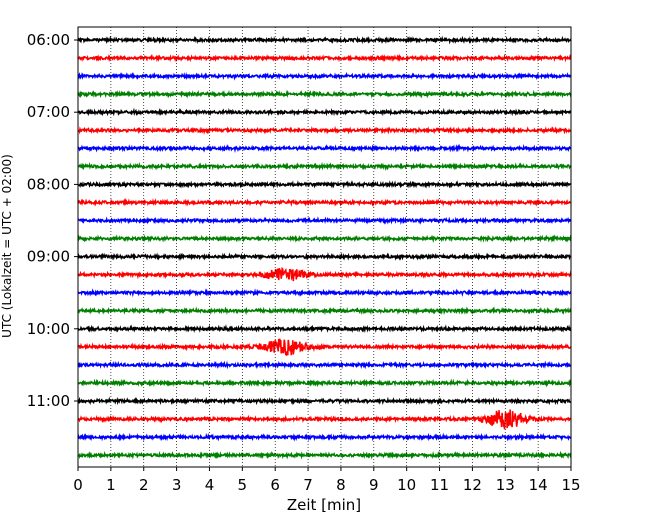 This screenshot has height=524, width=650. Describe the element at coordinates (210, 485) in the screenshot. I see `x-tick-label: 4` at that location.